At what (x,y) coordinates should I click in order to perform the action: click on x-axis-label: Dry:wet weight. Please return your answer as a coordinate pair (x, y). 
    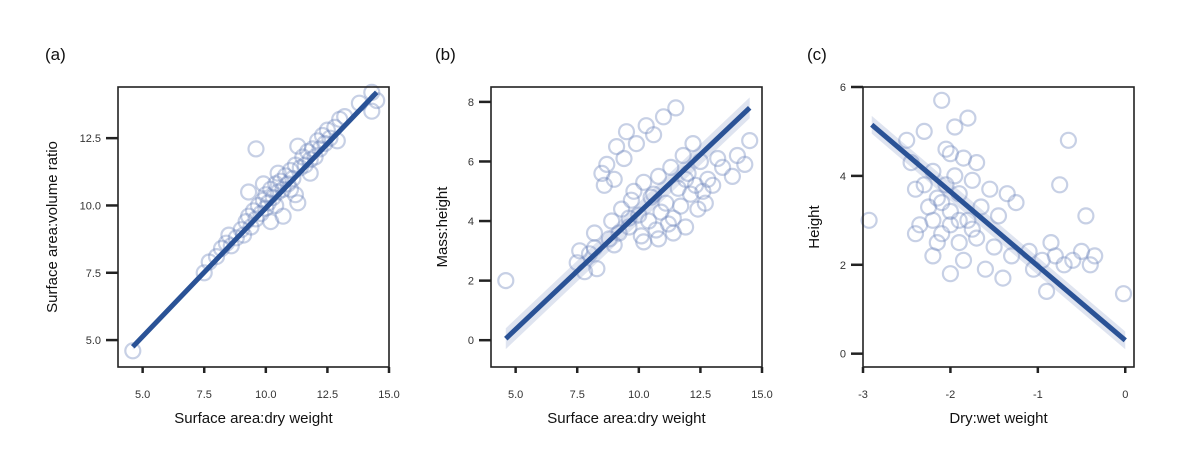
    Looking at the image, I should click on (998, 418).